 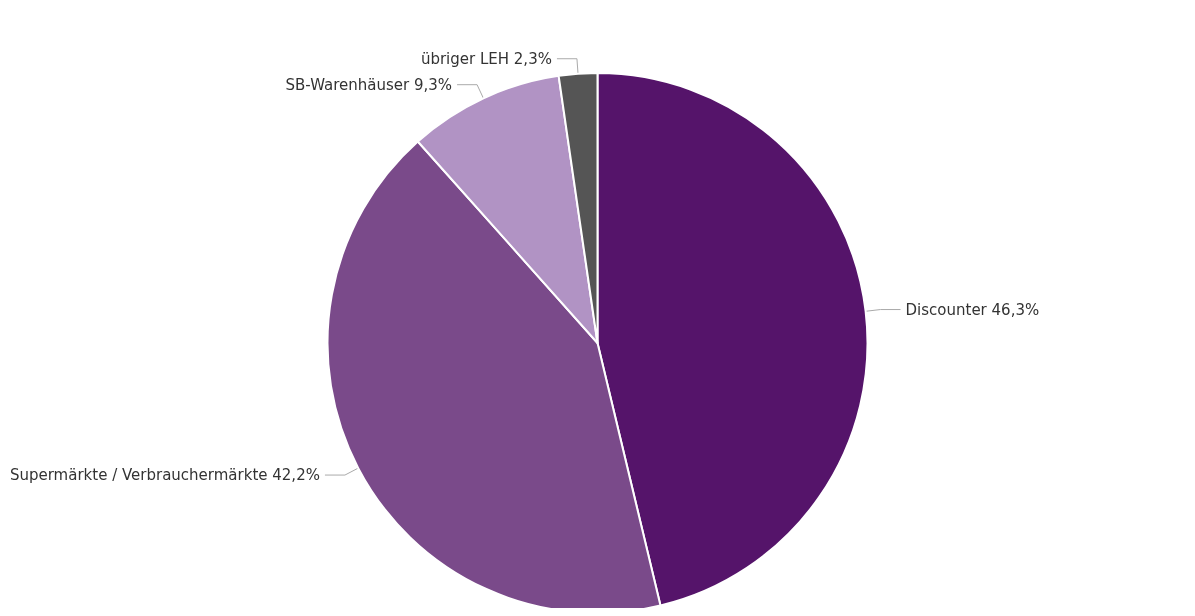 What do you see at coordinates (486, 58) in the screenshot?
I see `slice-label: übriger LEH 2,3%` at bounding box center [486, 58].